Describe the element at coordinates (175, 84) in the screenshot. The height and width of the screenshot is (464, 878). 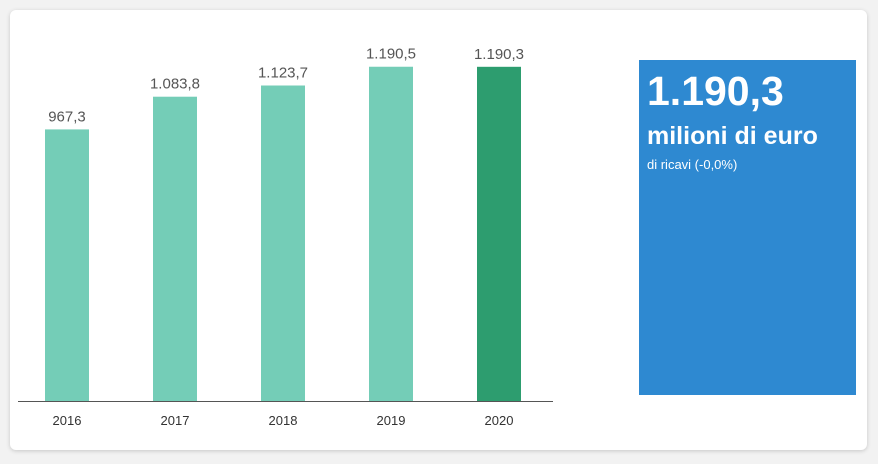
I see `data-label-2017: 1.083,8` at that location.